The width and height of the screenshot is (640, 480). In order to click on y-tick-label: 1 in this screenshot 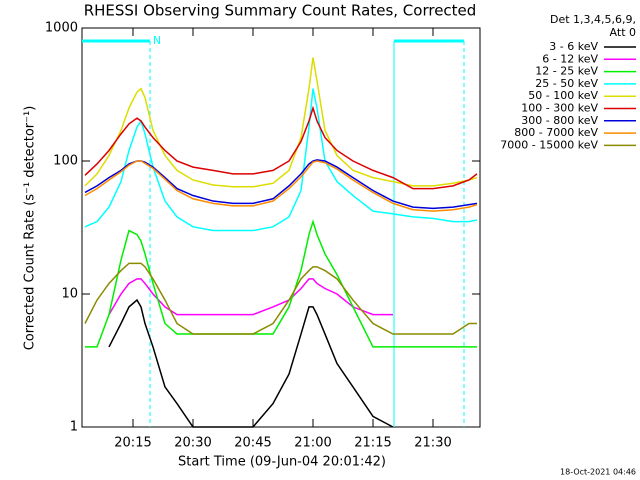, I will do `click(74, 427)`.